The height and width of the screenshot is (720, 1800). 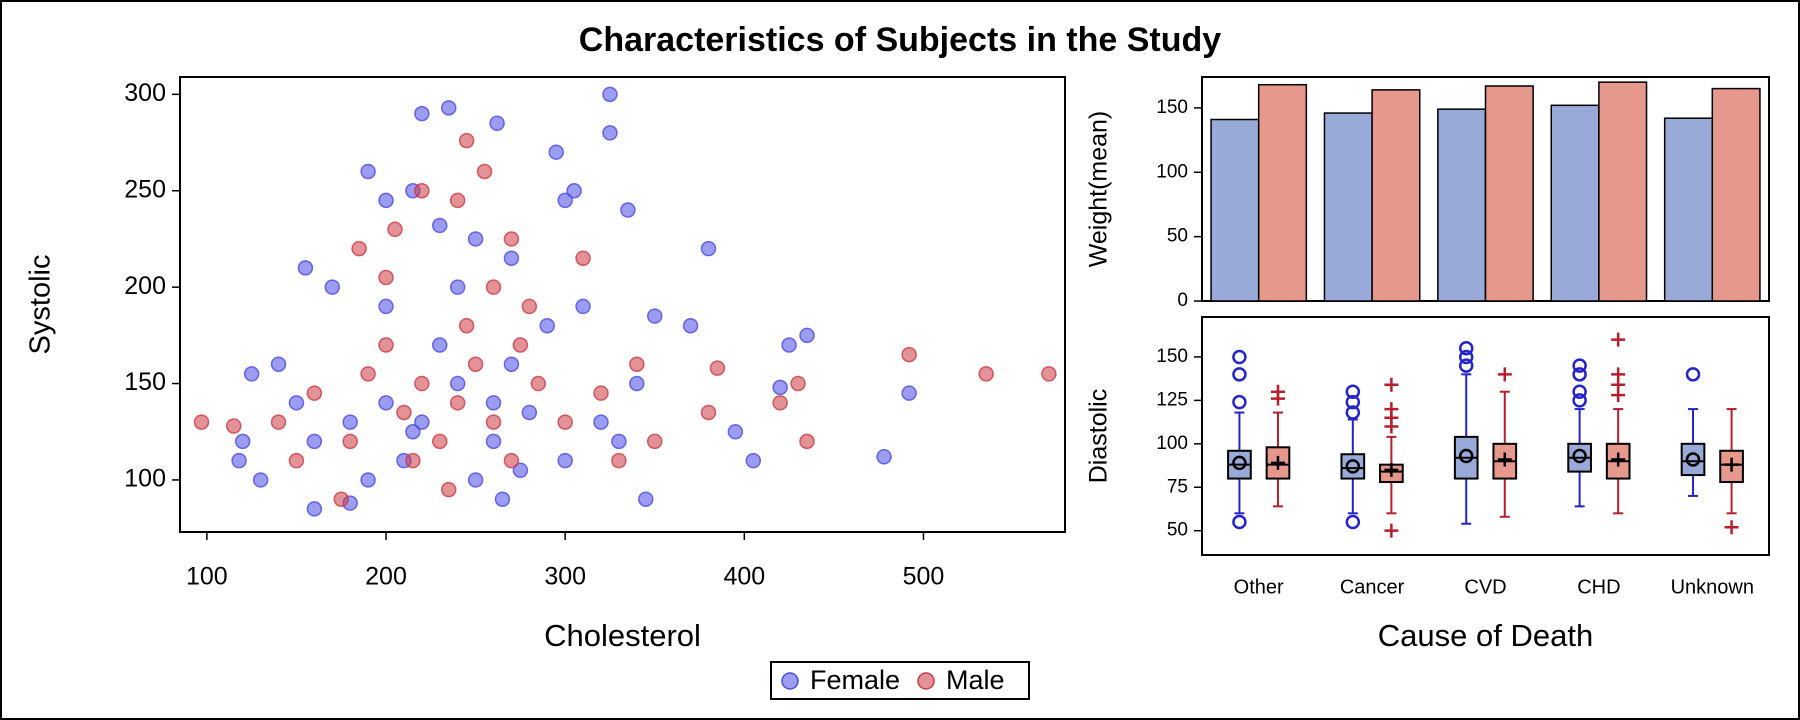 What do you see at coordinates (145, 189) in the screenshot?
I see `y-tick-label: 250` at bounding box center [145, 189].